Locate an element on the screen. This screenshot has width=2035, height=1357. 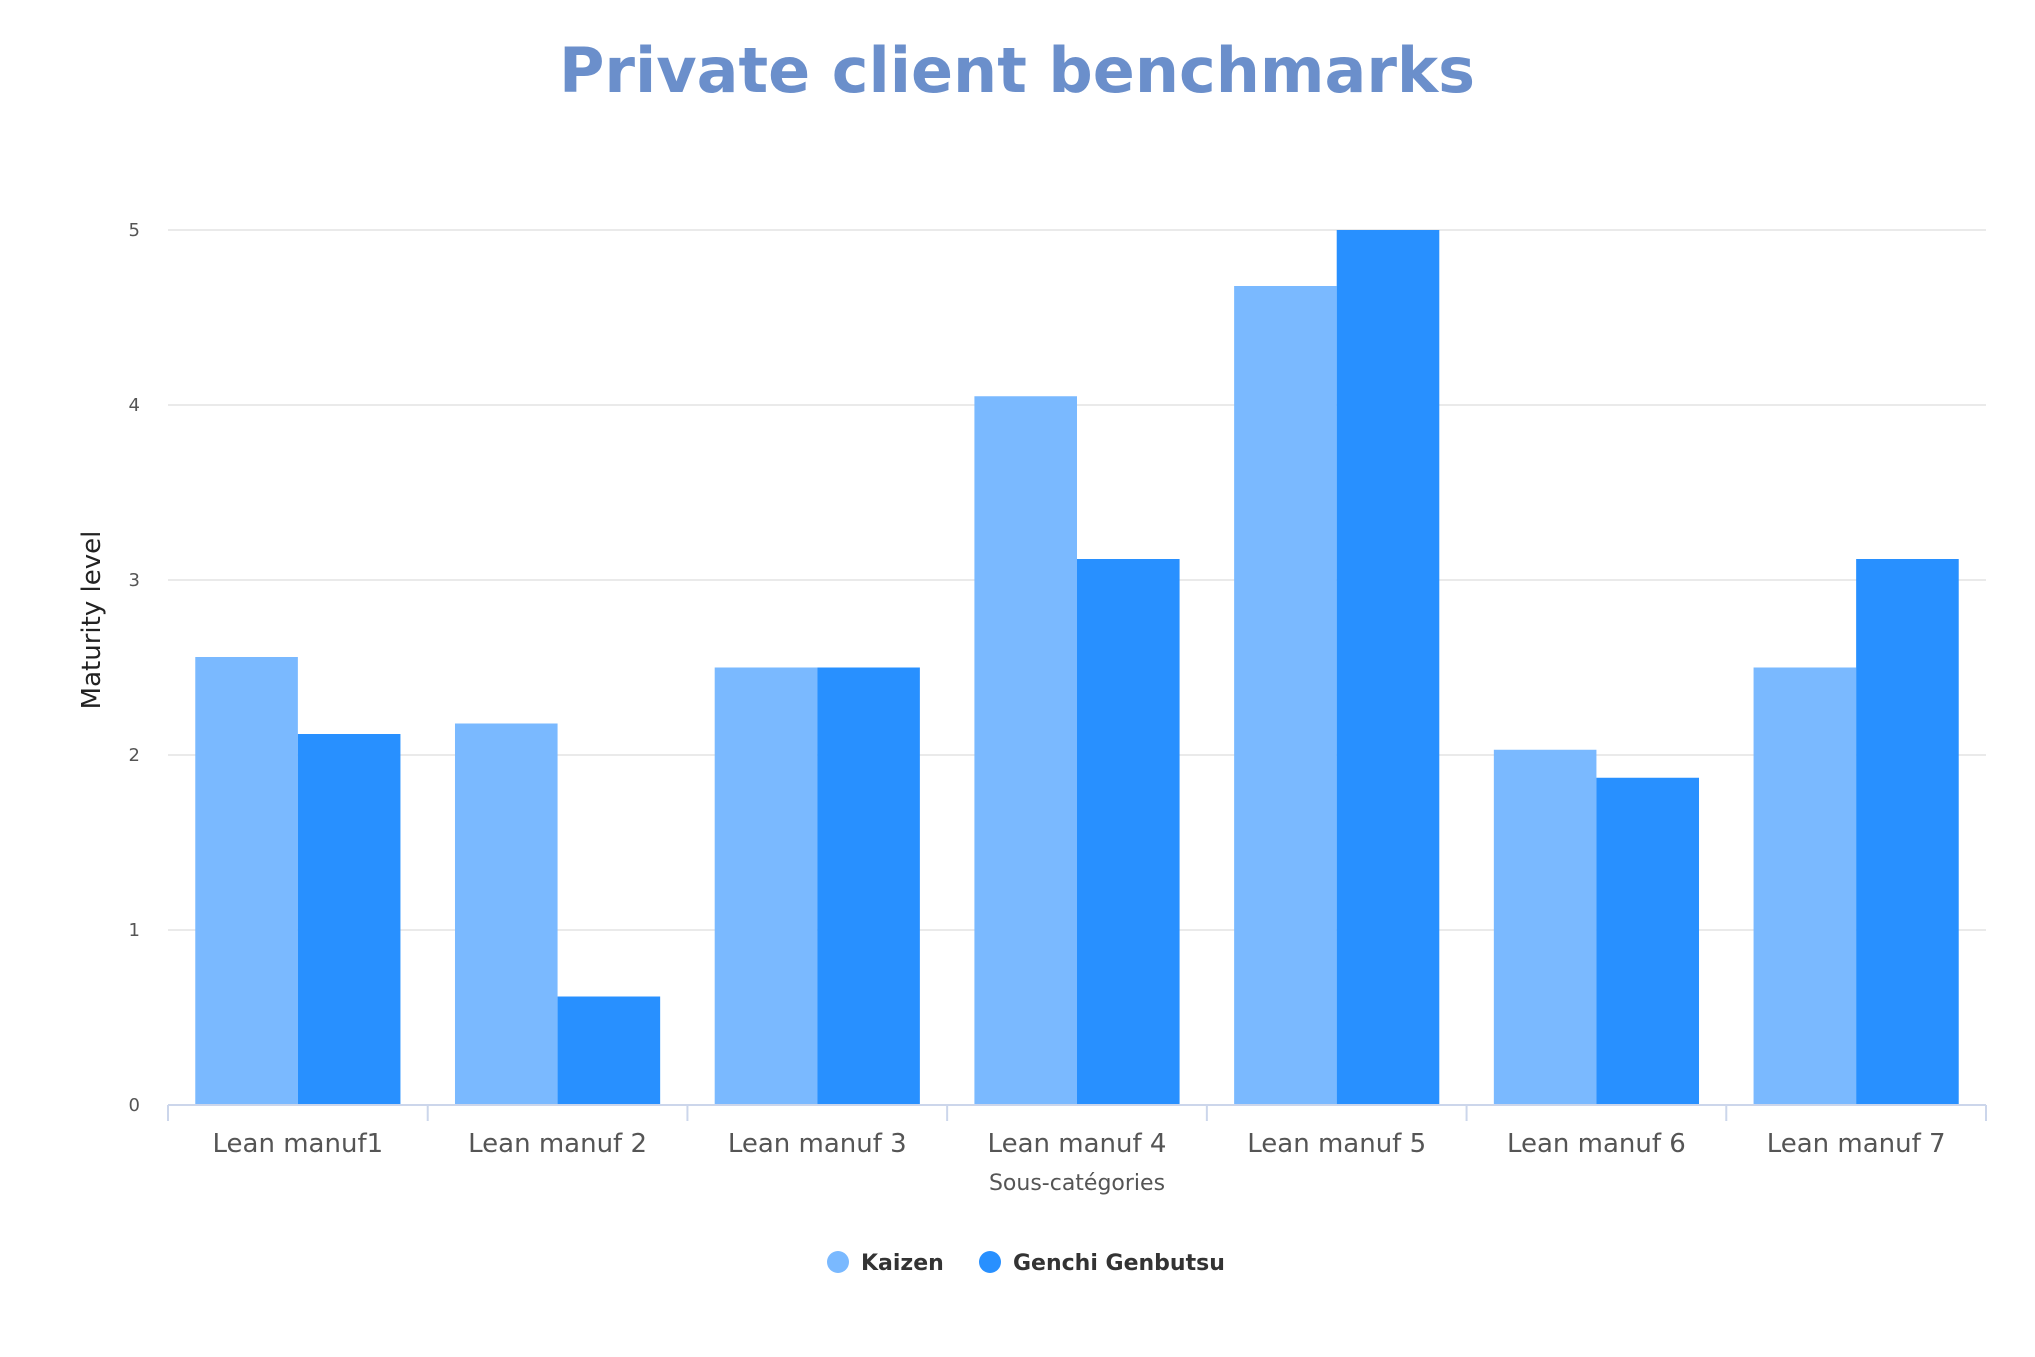
legend-item: Genchi Genbutsu is located at coordinates (1102, 1263).